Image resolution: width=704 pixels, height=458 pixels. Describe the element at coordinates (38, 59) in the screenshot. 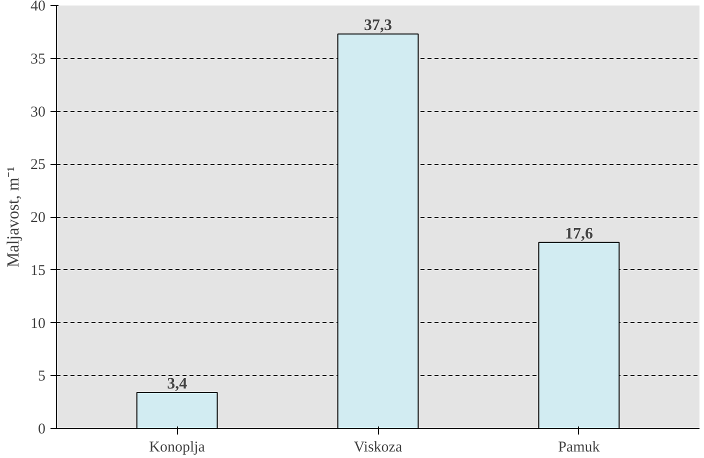

I see `y-tick-label: 35` at that location.